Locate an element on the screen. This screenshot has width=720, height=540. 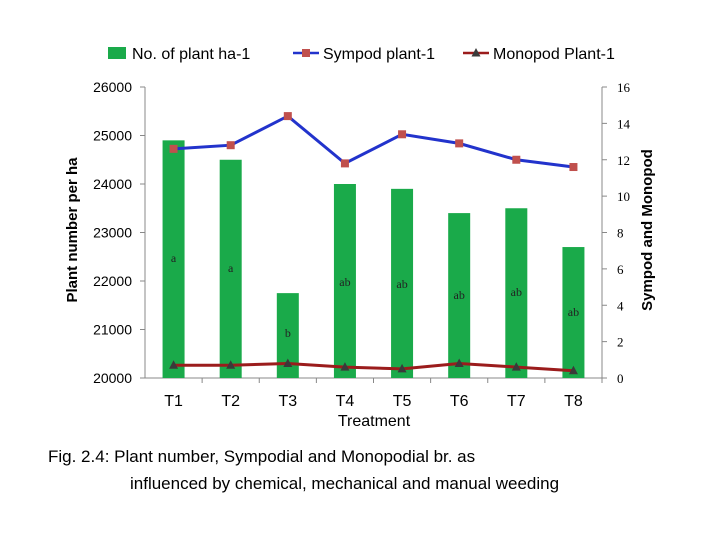
x-tick-label: T6 is located at coordinates (459, 401).